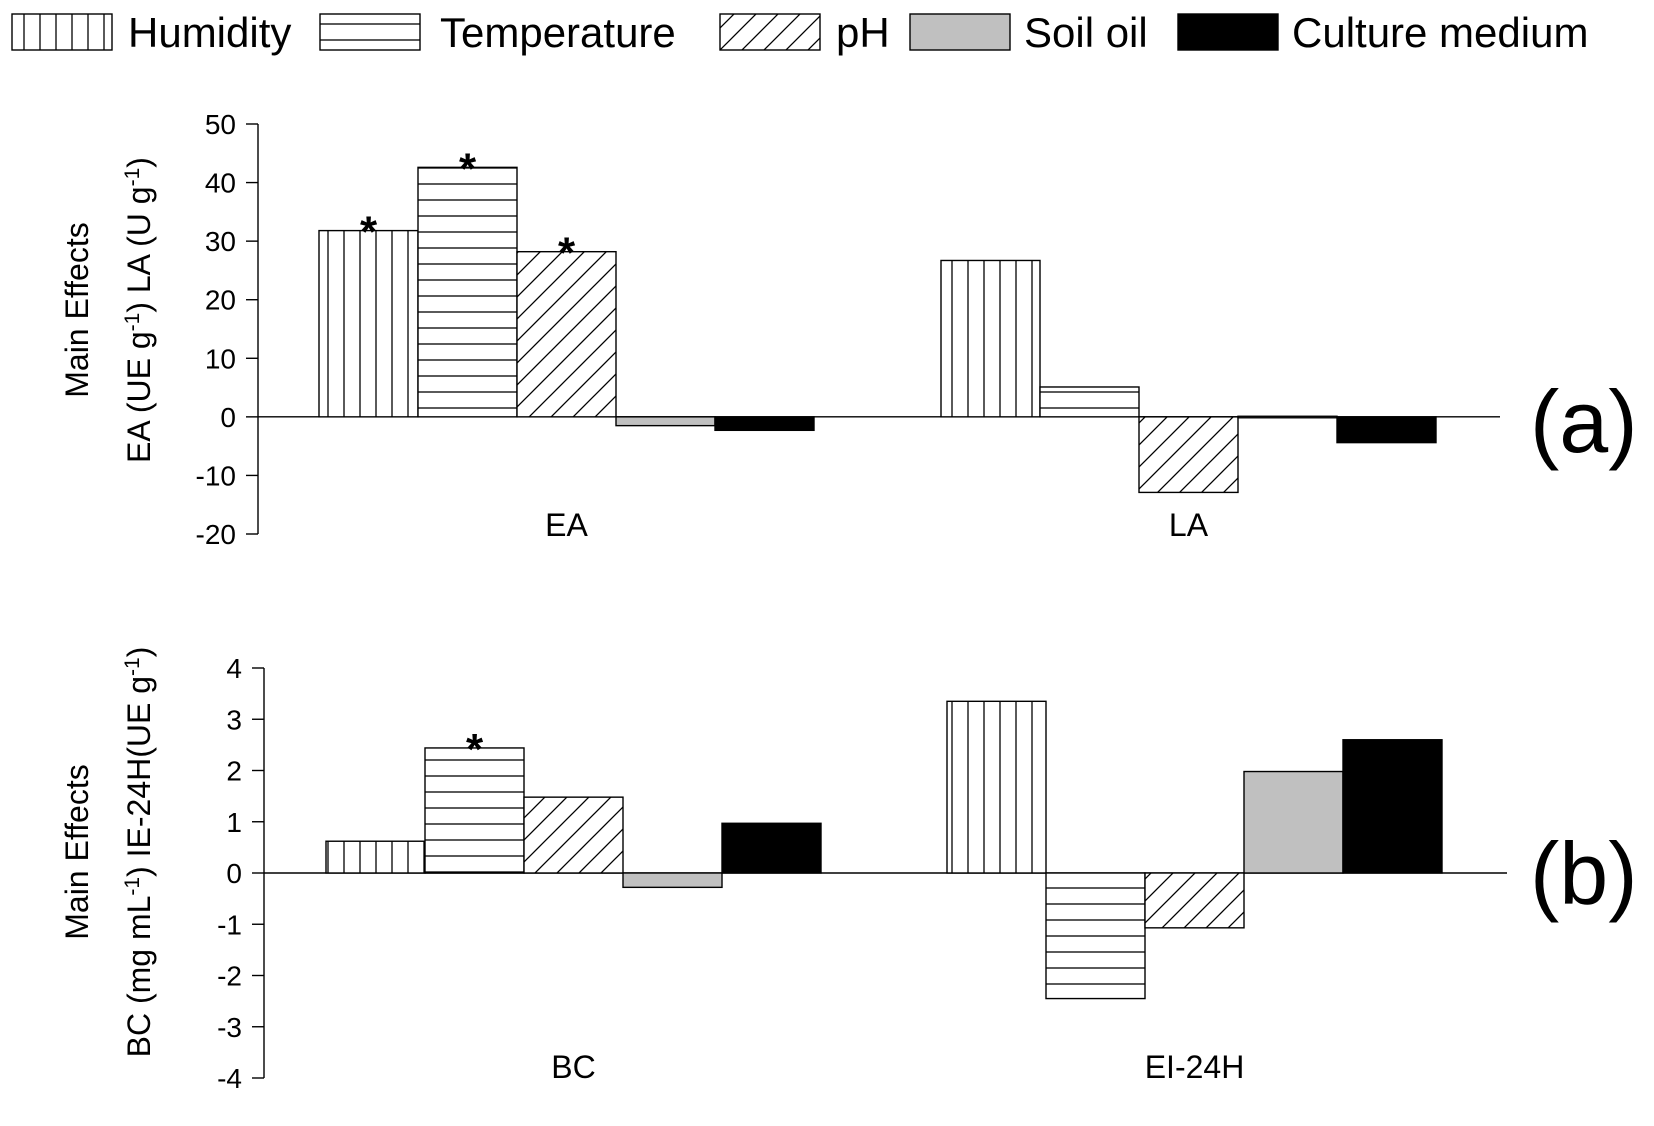 This screenshot has height=1126, width=1654. Describe the element at coordinates (1584, 421) in the screenshot. I see `panel-a-panel-tag: (a)` at that location.